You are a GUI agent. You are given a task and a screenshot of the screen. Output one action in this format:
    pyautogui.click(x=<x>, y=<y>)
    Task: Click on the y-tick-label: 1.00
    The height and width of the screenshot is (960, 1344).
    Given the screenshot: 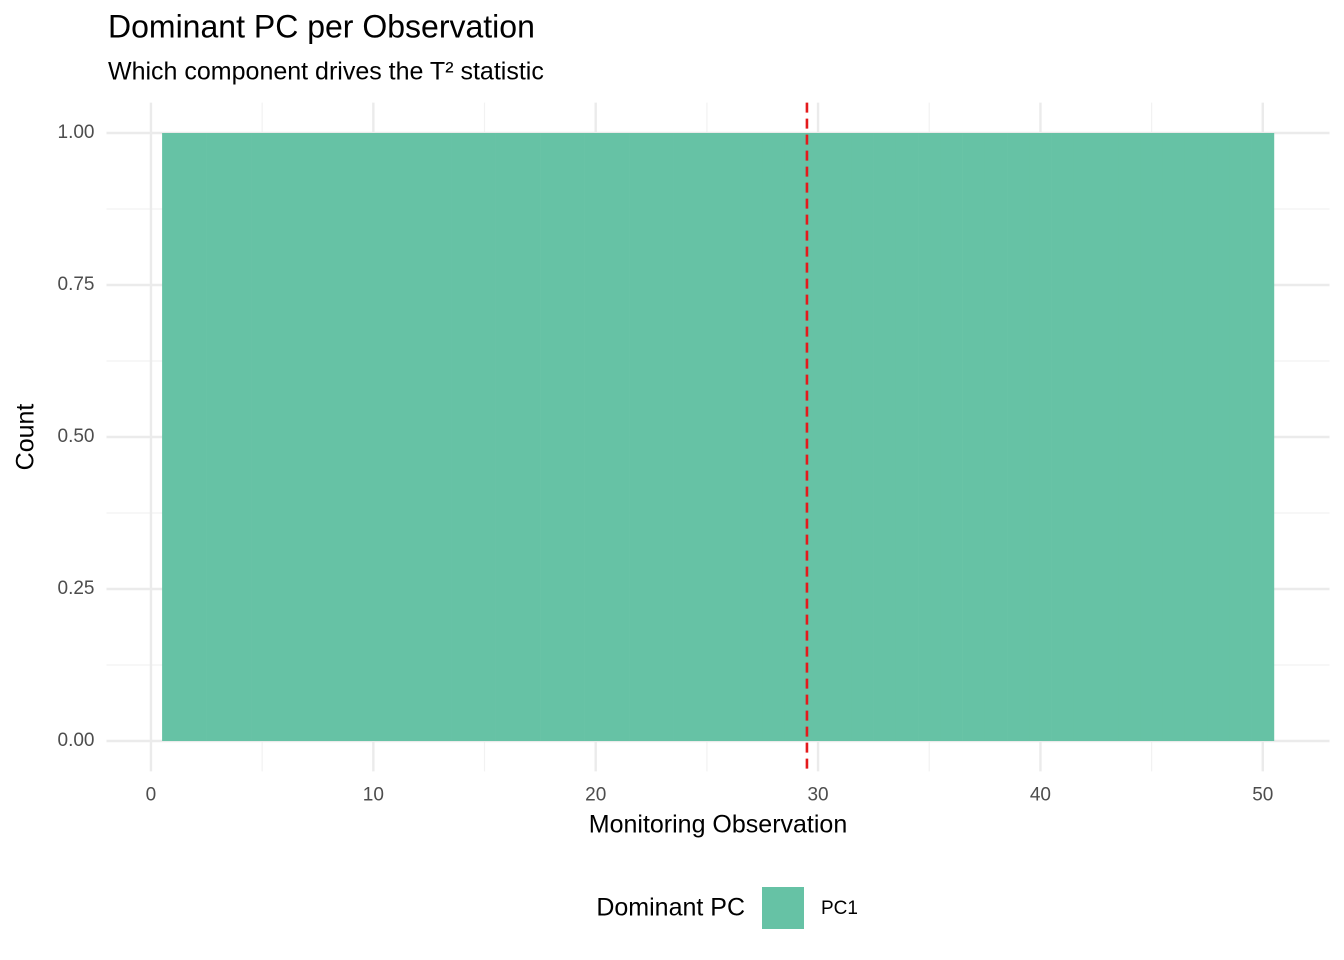 What is the action you would take?
    pyautogui.click(x=76, y=132)
    